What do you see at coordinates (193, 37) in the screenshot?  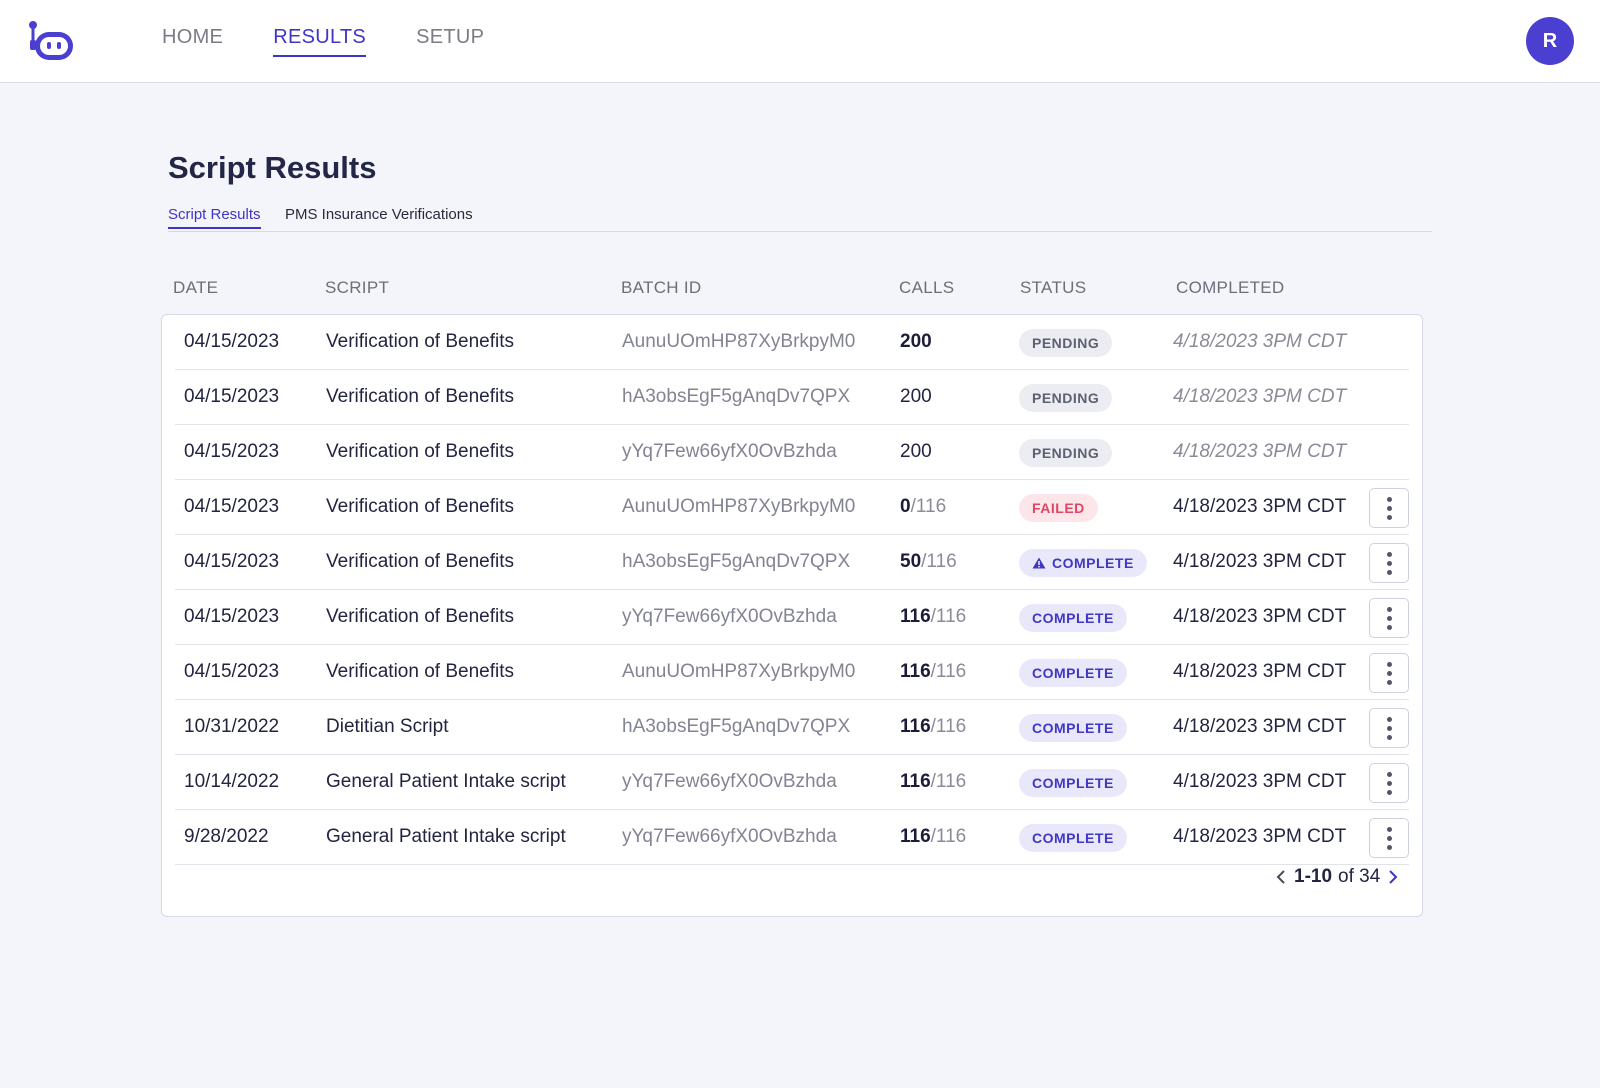 I see `nav-home: HOME` at bounding box center [193, 37].